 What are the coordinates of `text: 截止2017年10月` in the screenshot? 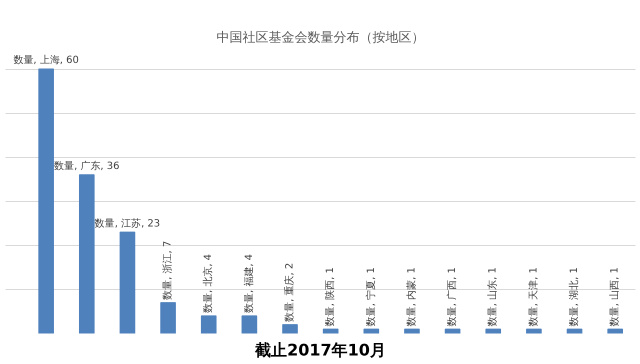 It's located at (320, 350).